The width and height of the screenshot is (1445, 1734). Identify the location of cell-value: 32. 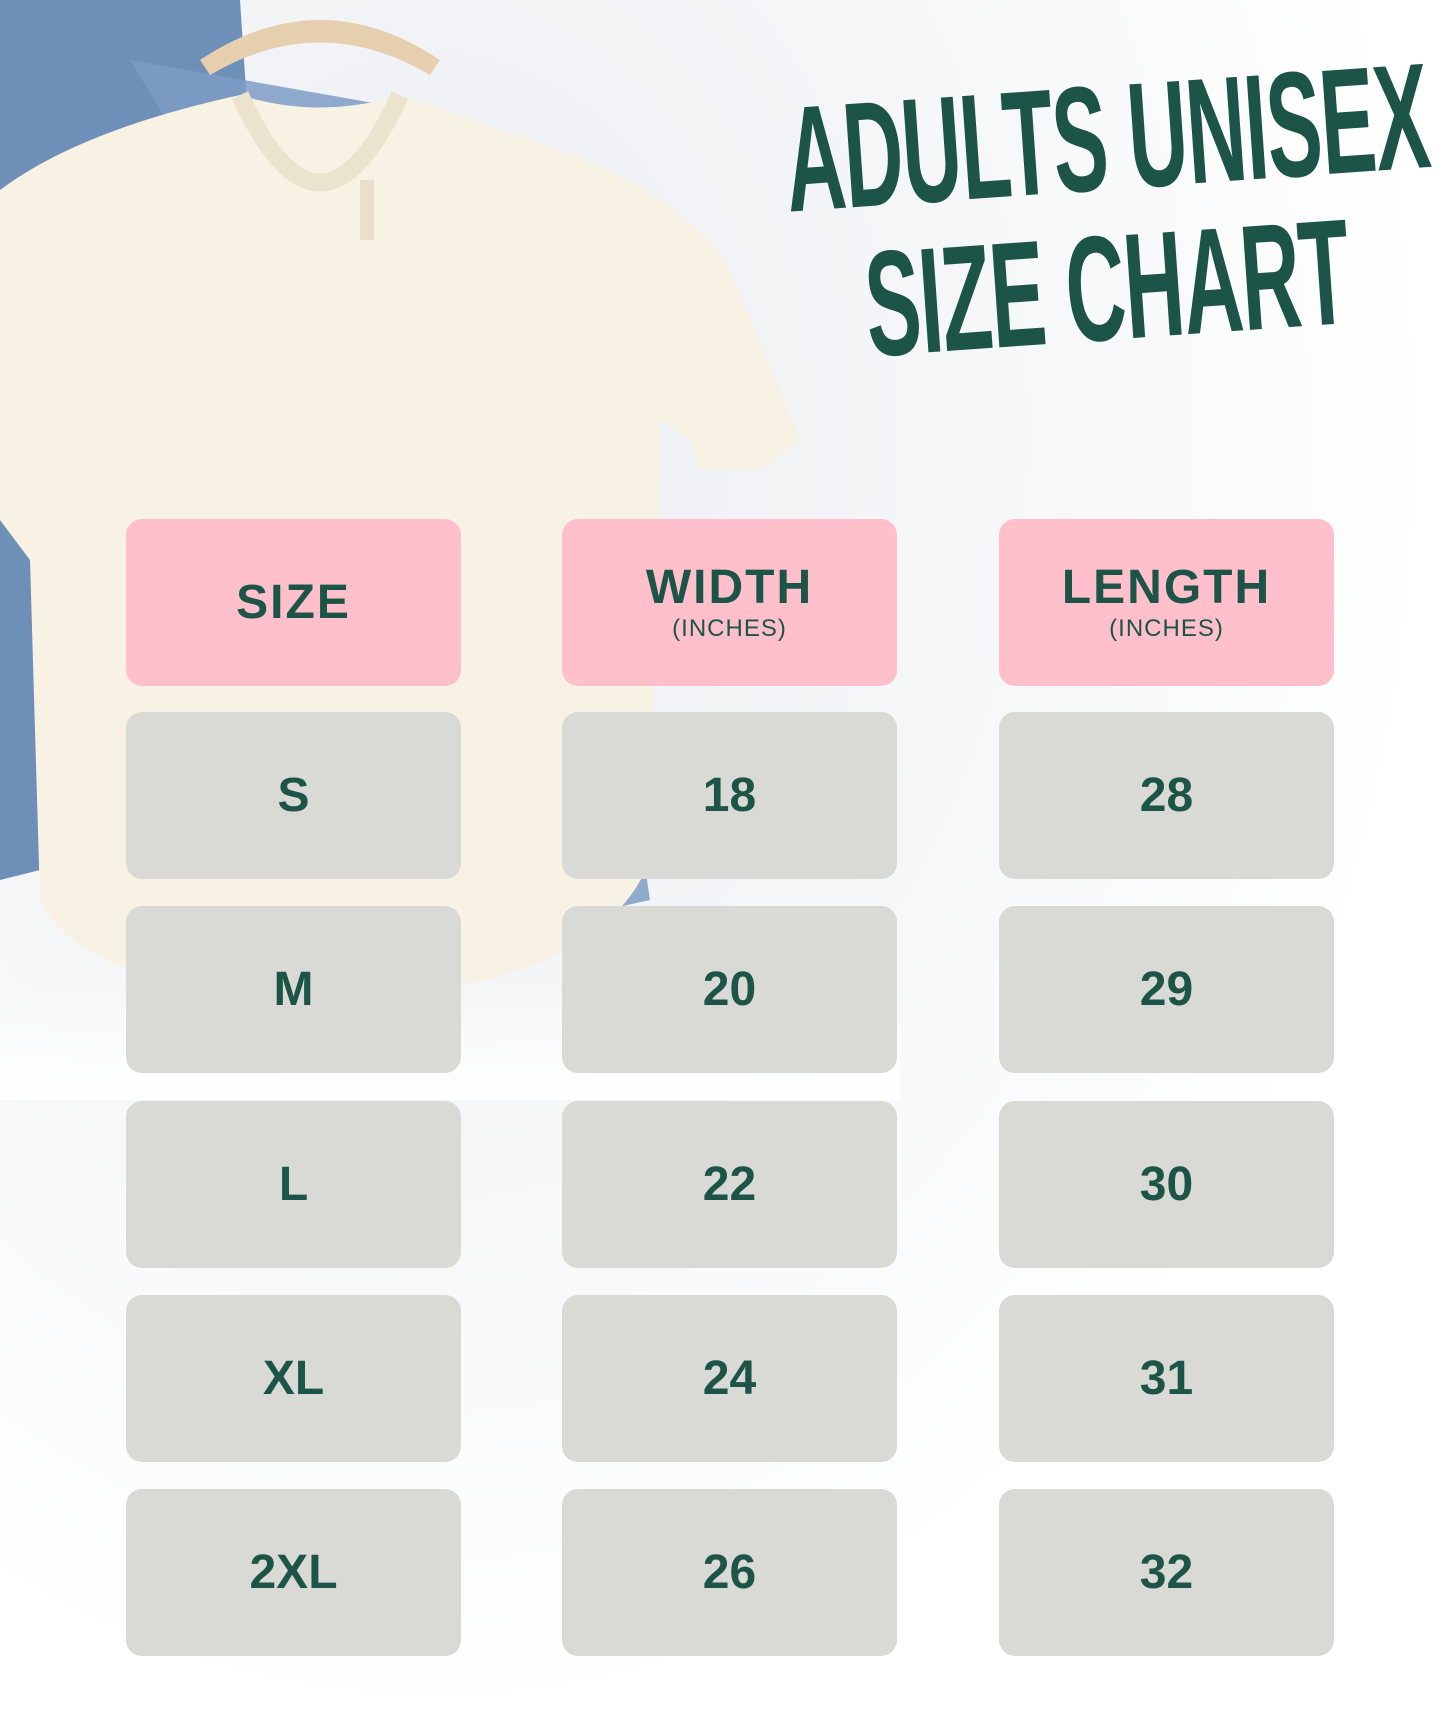
(1166, 1572).